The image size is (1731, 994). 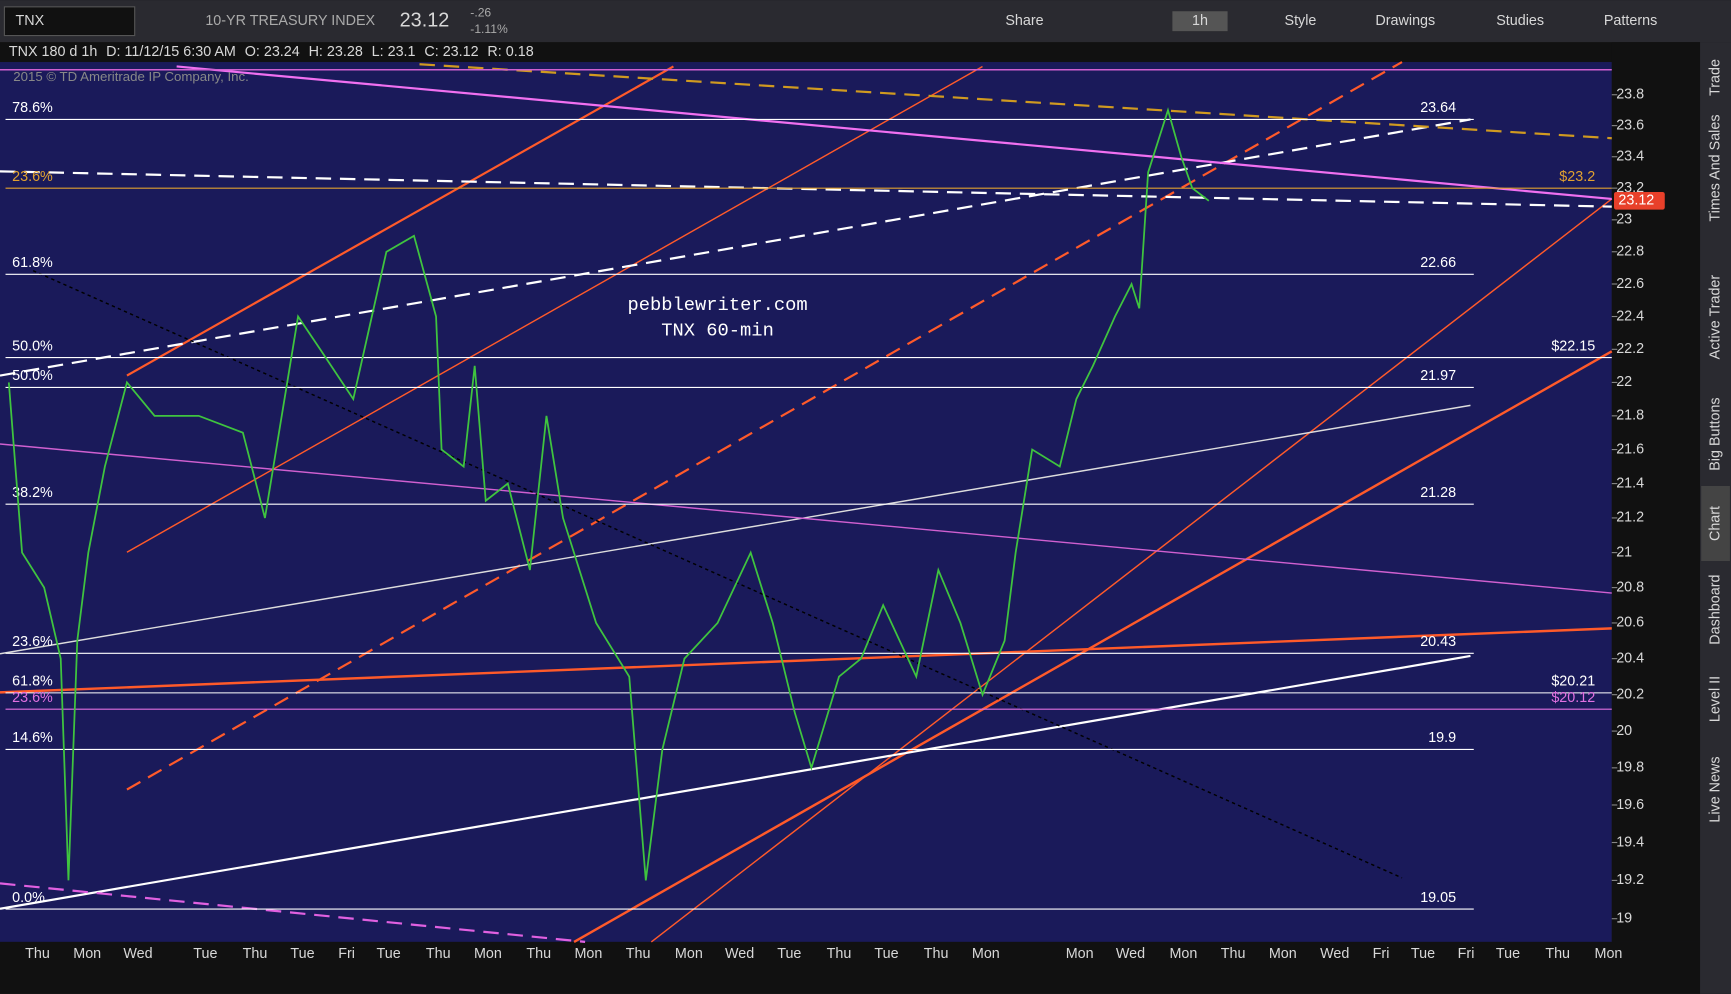 I want to click on y-tick-label: 22, so click(x=1624, y=382).